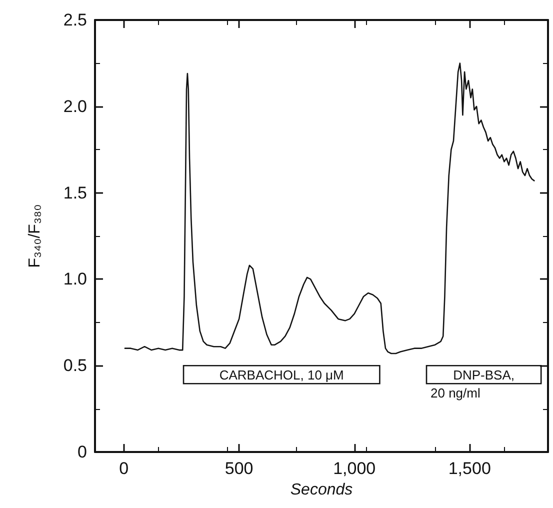  Describe the element at coordinates (281, 375) in the screenshot. I see `band-label: CARBACHOL, 10 μM` at that location.